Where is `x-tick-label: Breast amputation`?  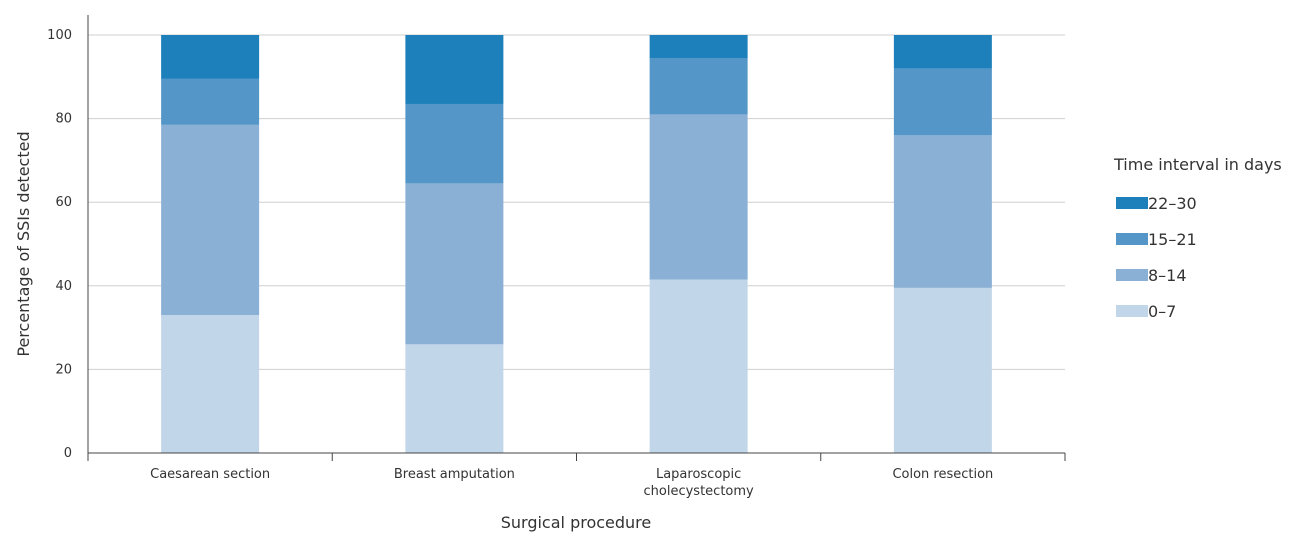 x-tick-label: Breast amputation is located at coordinates (454, 474).